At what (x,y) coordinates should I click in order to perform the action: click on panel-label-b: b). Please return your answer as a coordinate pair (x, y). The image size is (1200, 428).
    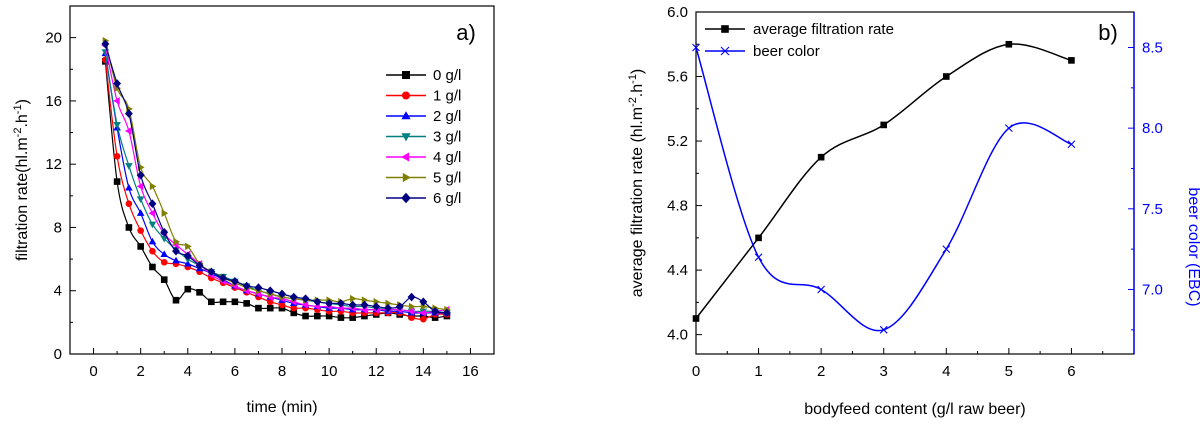
    Looking at the image, I should click on (1108, 32).